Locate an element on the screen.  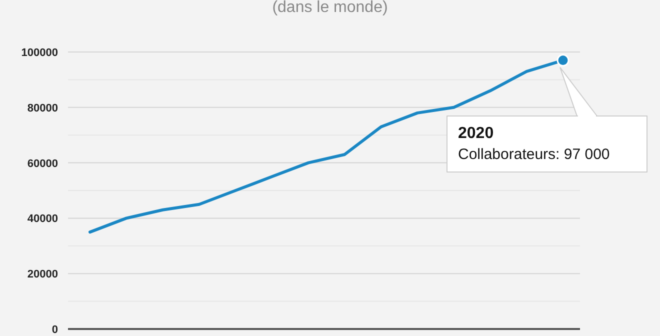
y-tick-label: 20000 is located at coordinates (42, 274).